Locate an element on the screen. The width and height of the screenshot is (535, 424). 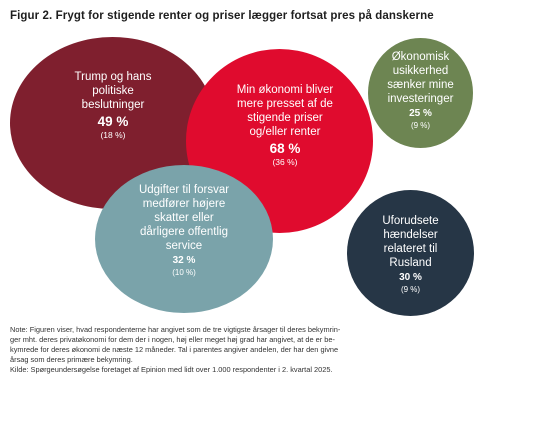
label-uncertainty-line: Økonomisk is located at coordinates (420, 57).